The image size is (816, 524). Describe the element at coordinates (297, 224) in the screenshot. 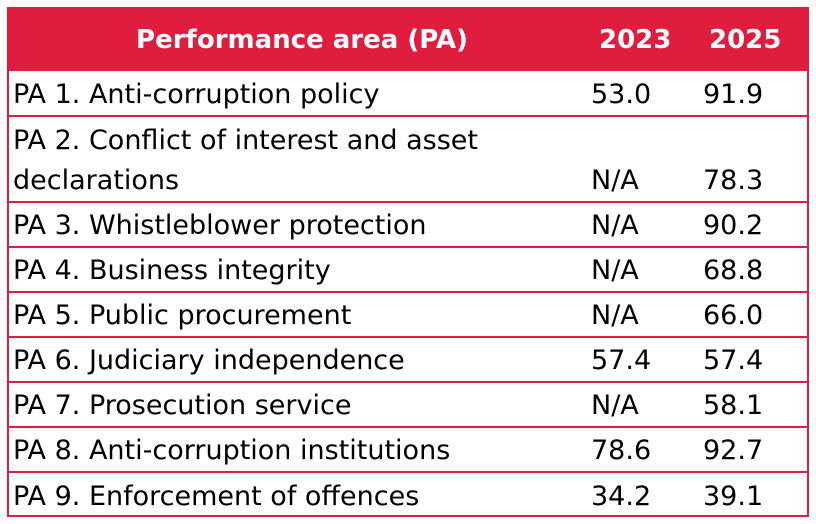

I see `row-label: PA 3. Whistleblower protection` at that location.